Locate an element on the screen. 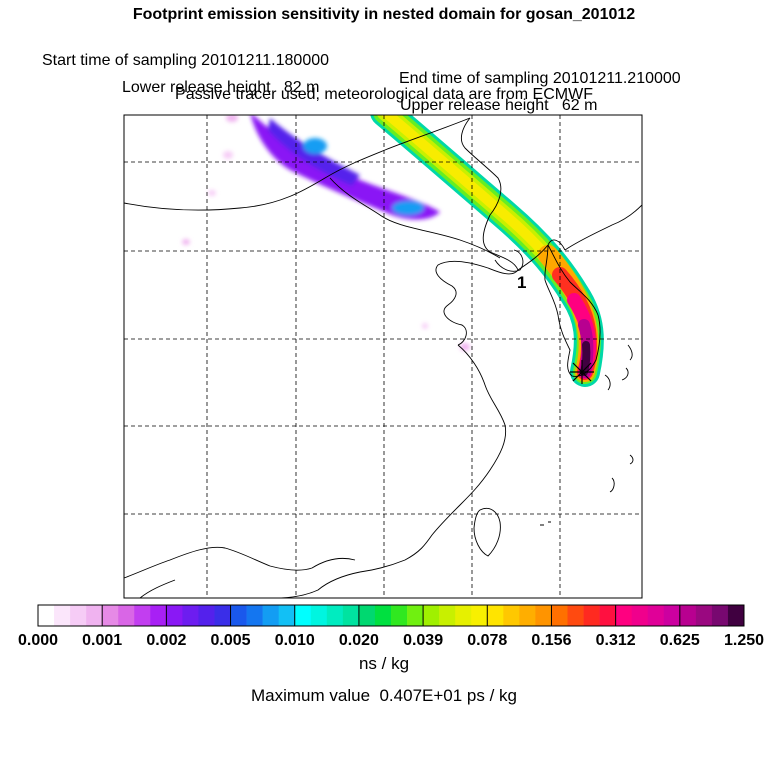  colorbar-unit: ns / kg is located at coordinates (384, 663).